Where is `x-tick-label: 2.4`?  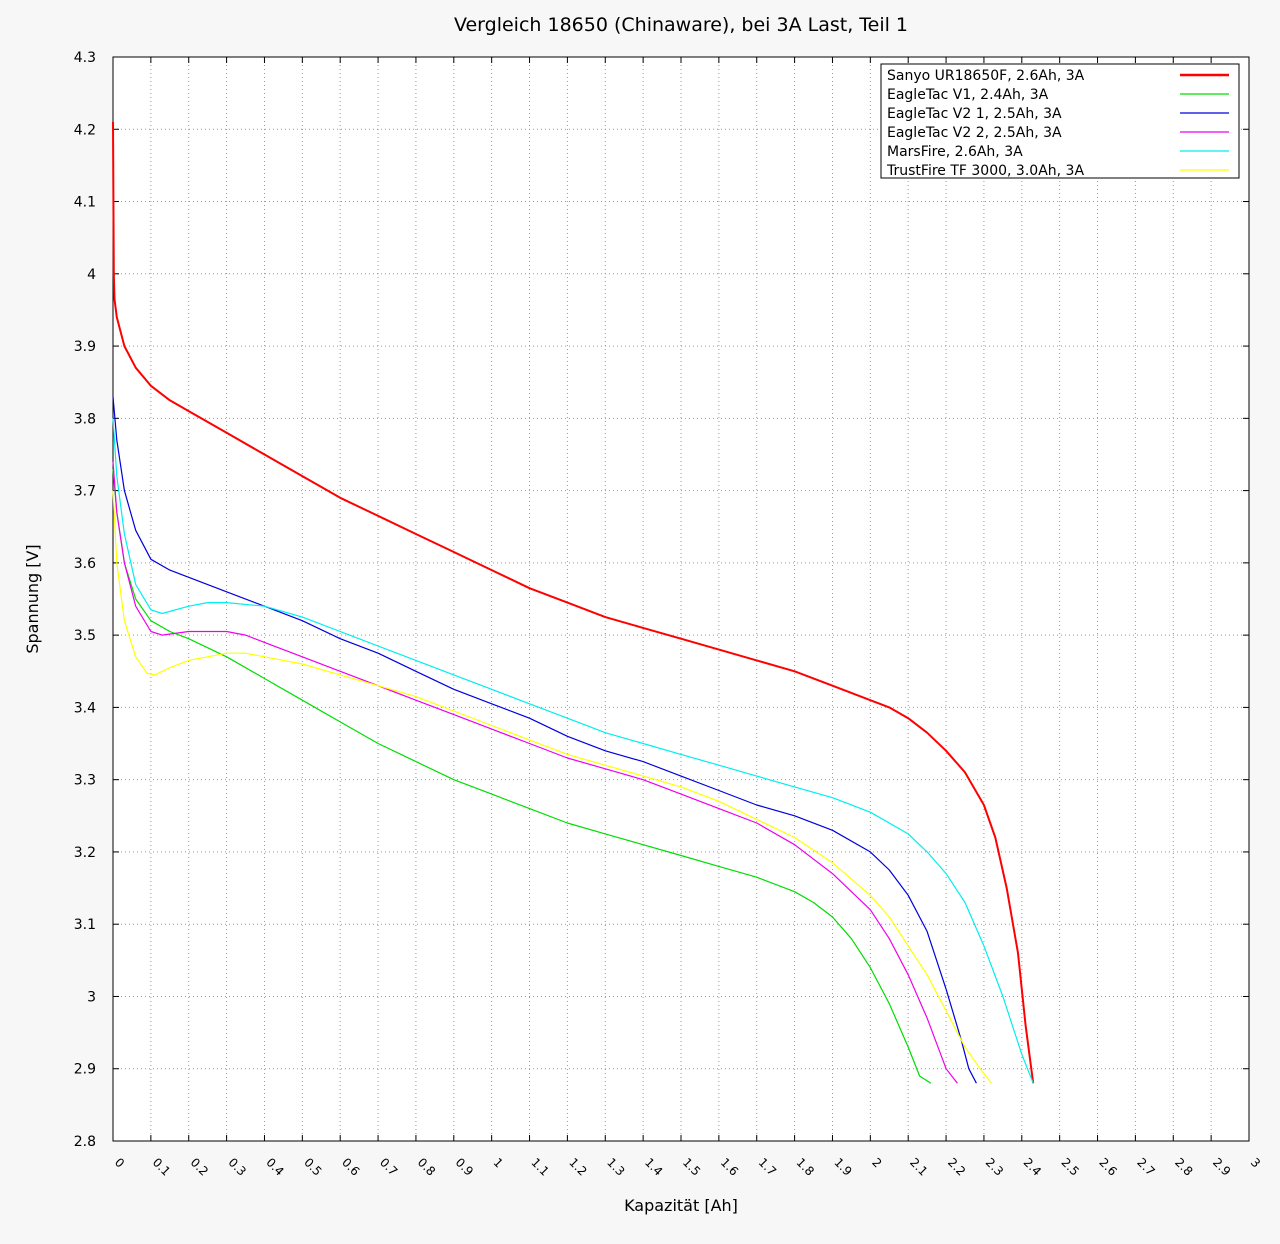
x-tick-label: 2.4 is located at coordinates (1032, 1166).